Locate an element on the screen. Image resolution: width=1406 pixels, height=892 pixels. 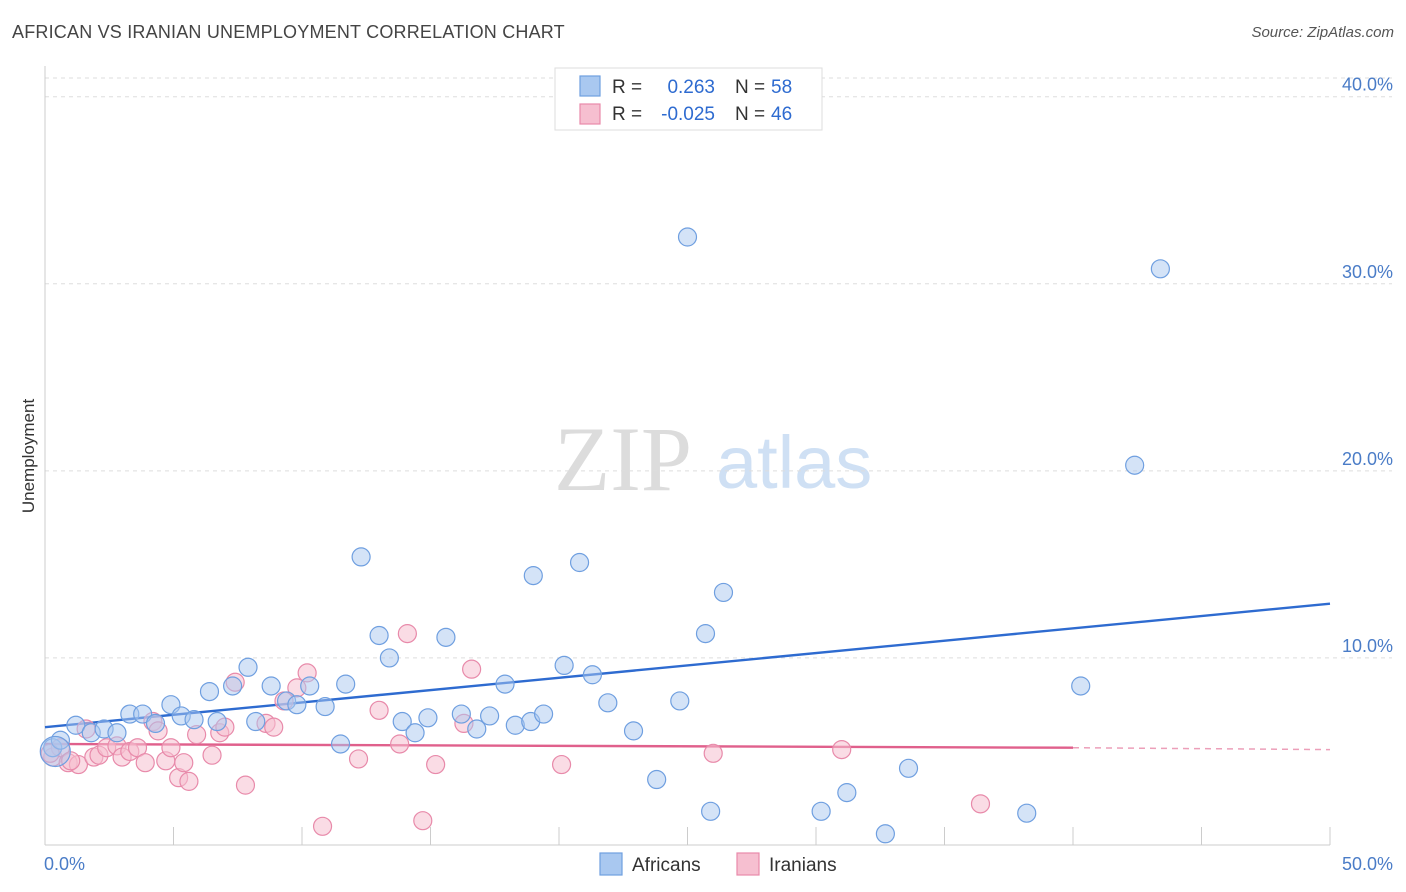
y-tick-label: 40.0% is located at coordinates (1367, 85).